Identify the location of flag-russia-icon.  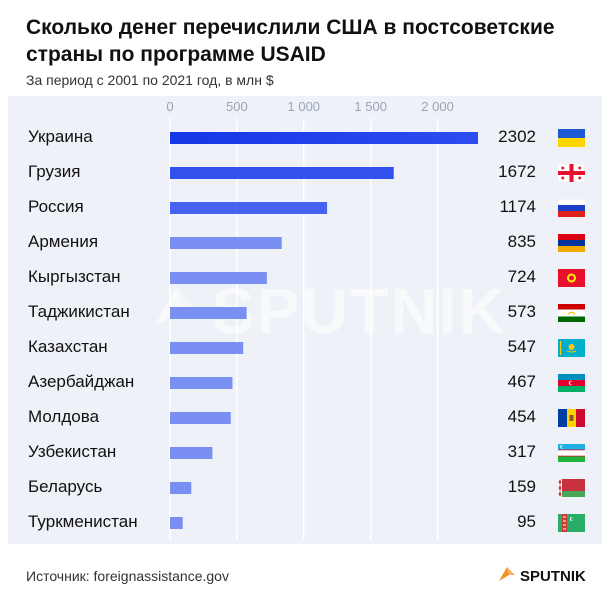
(571, 208).